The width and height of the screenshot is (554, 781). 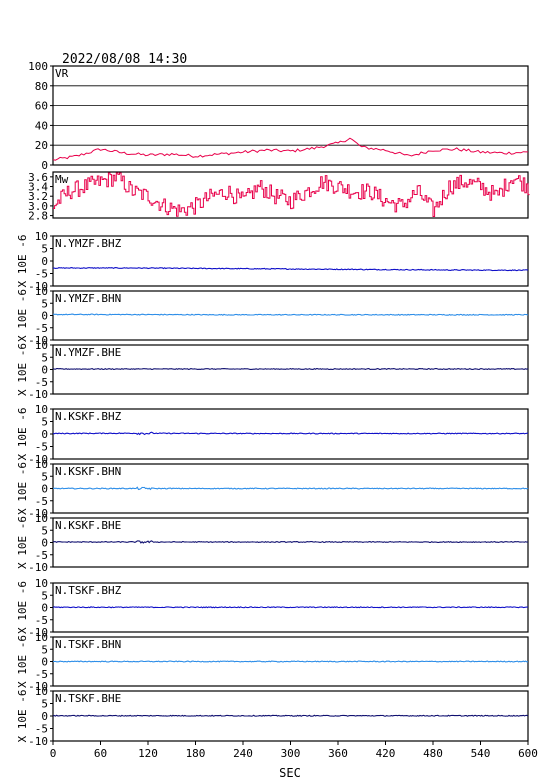 What do you see at coordinates (148, 753) in the screenshot?
I see `x-tick-label: 120` at bounding box center [148, 753].